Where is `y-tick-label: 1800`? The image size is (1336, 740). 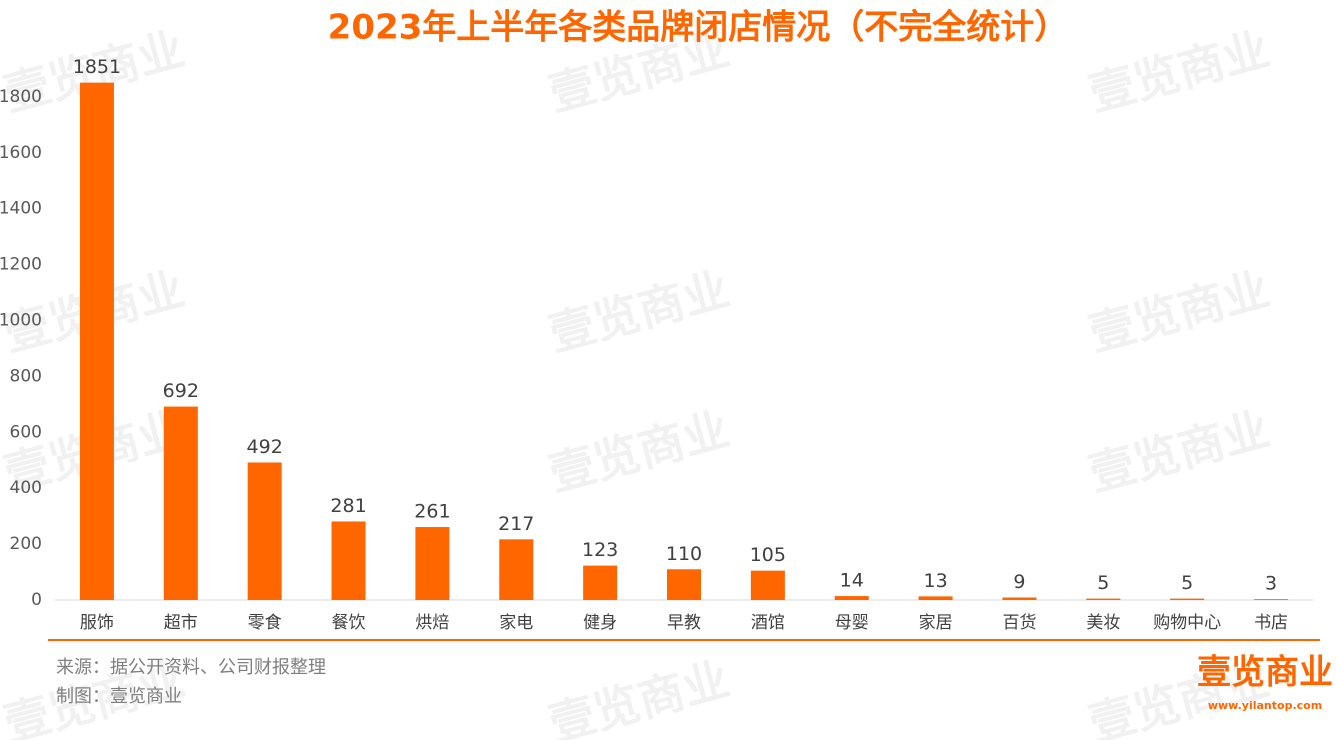
y-tick-label: 1800 is located at coordinates (21, 97).